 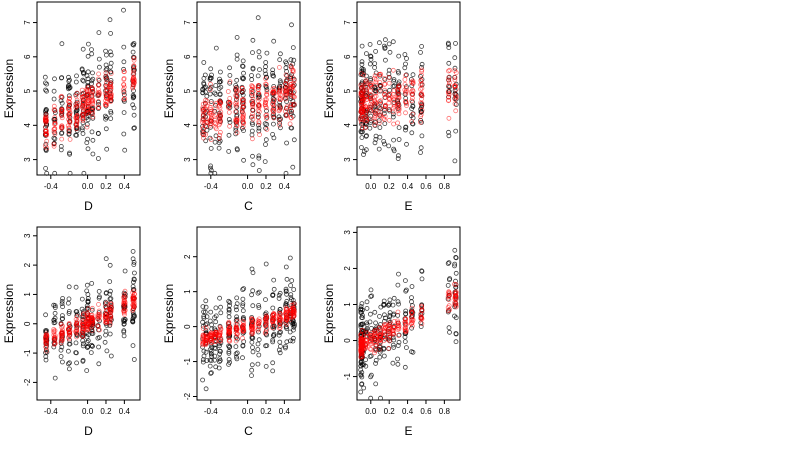 What do you see at coordinates (248, 431) in the screenshot?
I see `x-axis-label: C` at bounding box center [248, 431].